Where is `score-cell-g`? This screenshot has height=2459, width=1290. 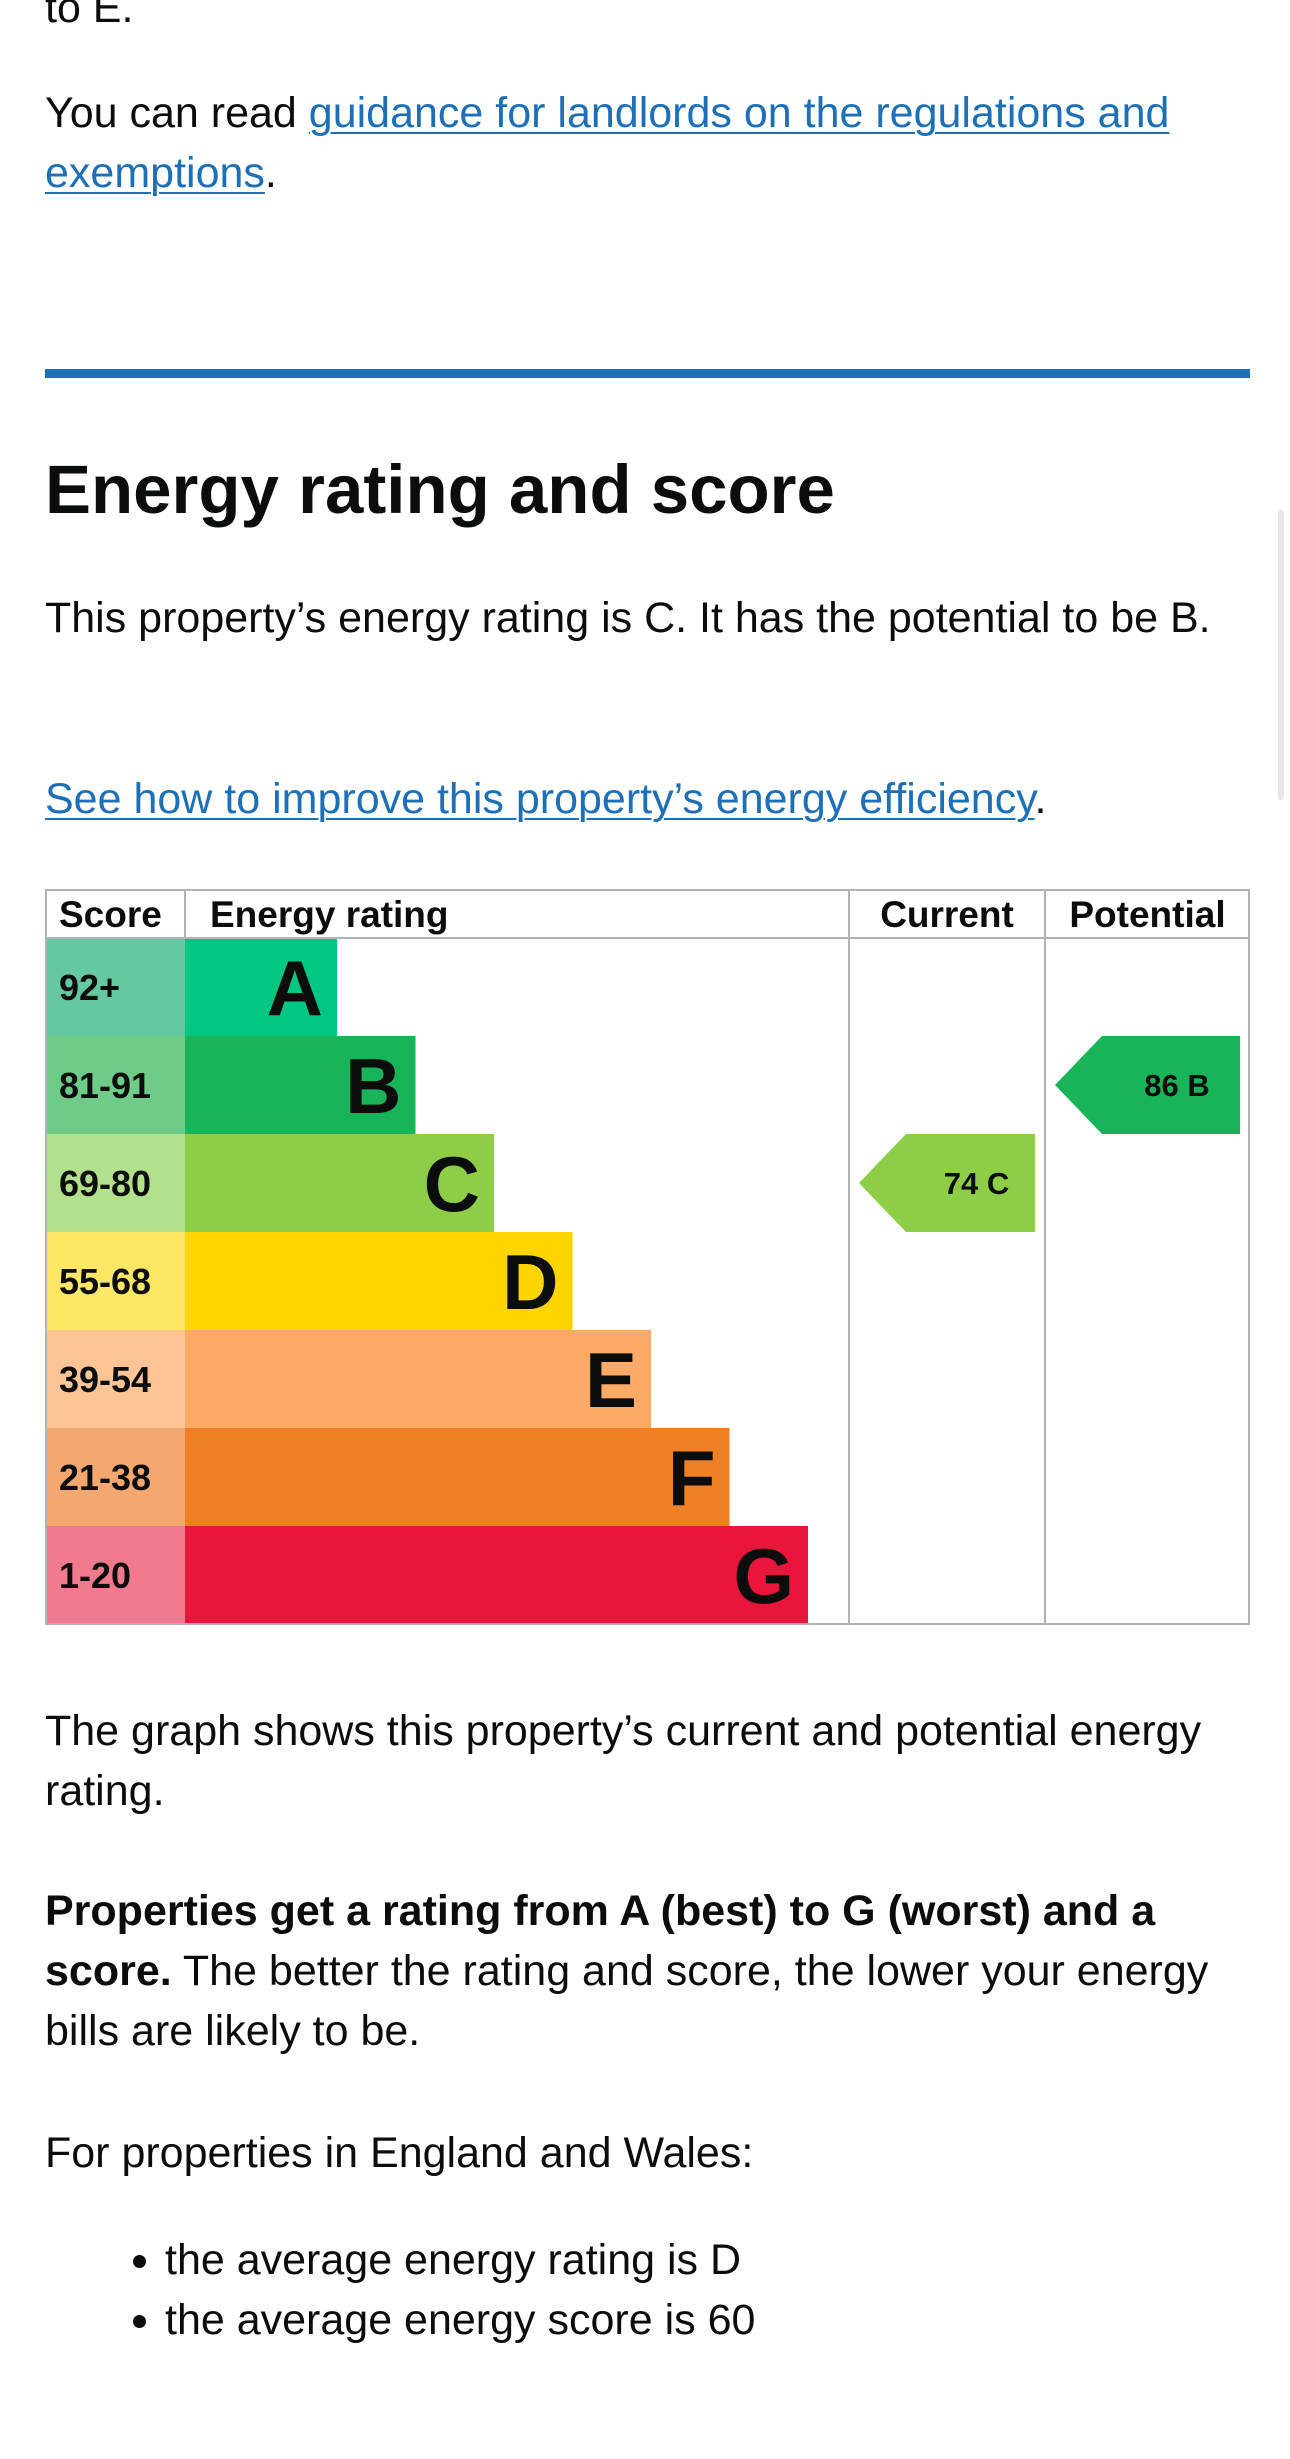 score-cell-g is located at coordinates (115, 1575).